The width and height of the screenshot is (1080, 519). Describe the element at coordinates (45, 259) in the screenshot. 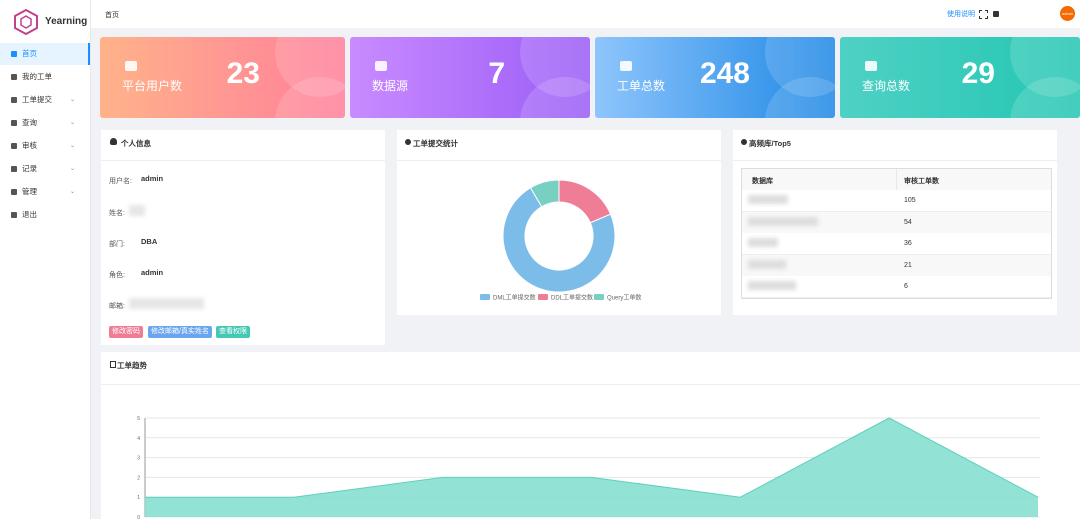

I see `sidebar: Yearning 首页 我的工单 工单提交 ⌄ 查询 ⌄ 审核 ⌄ 记录 ⌄ 管理 ⌄ 退出` at that location.